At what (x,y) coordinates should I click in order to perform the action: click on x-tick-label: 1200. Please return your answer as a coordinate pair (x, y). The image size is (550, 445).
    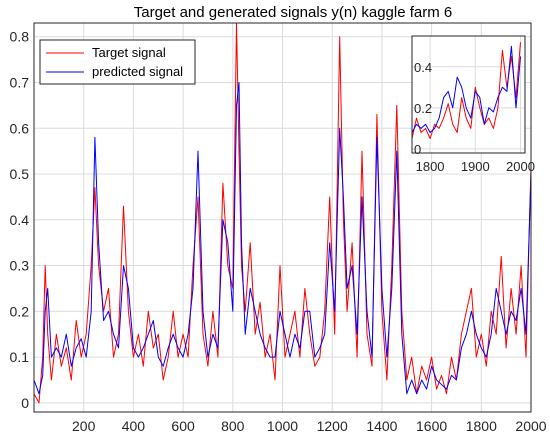
    Looking at the image, I should click on (332, 426).